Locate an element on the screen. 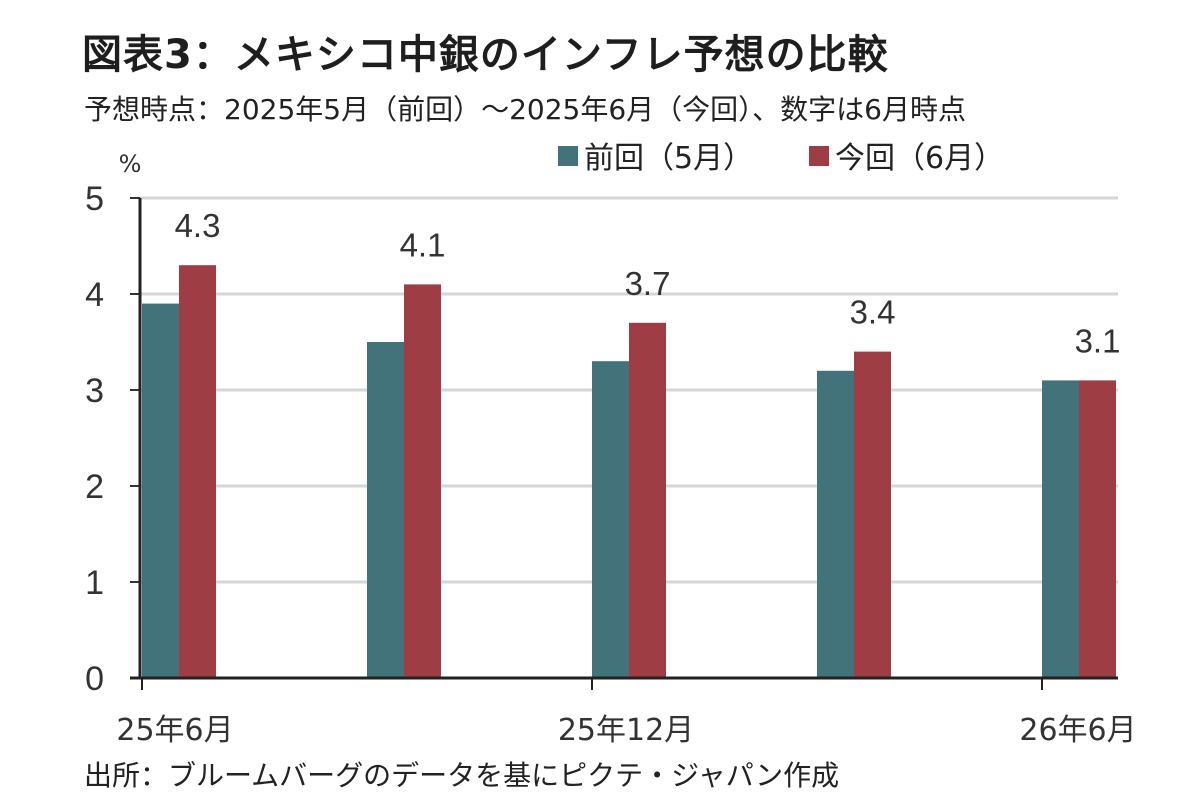 The width and height of the screenshot is (1182, 804). y-tick-label-4: 4 is located at coordinates (94, 295).